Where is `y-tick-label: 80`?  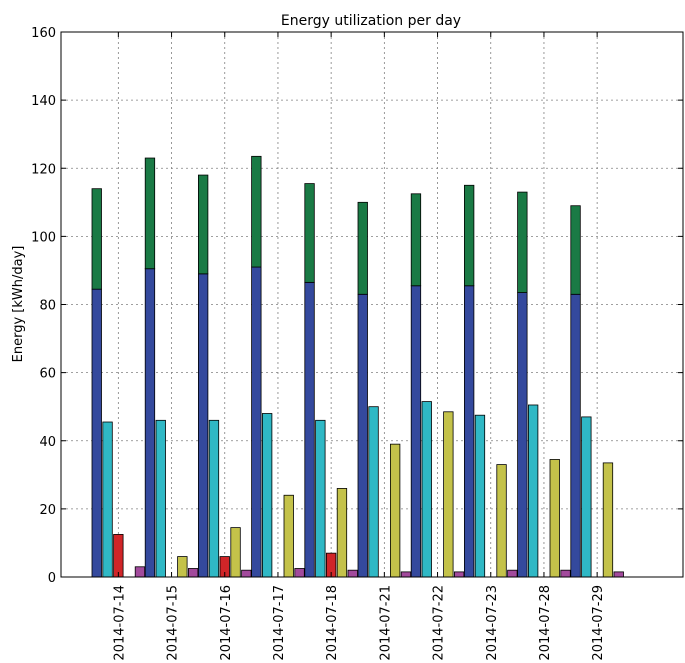
y-tick-label: 80 is located at coordinates (47, 306).